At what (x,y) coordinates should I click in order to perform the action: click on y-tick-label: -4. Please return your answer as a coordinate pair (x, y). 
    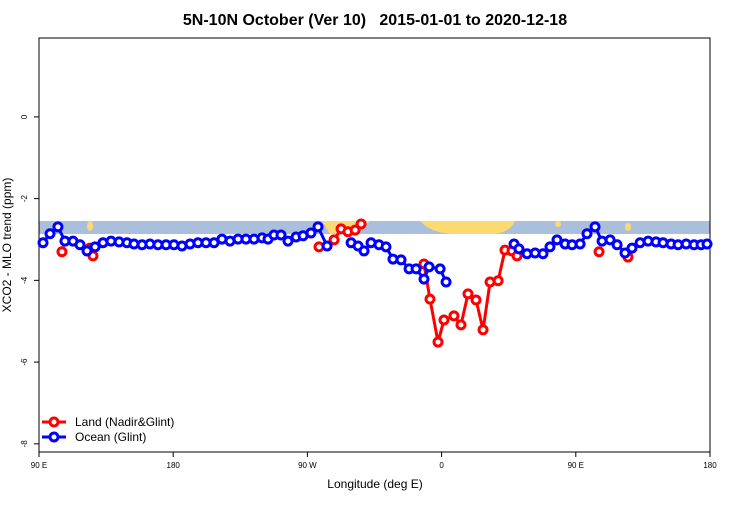
    Looking at the image, I should click on (24, 280).